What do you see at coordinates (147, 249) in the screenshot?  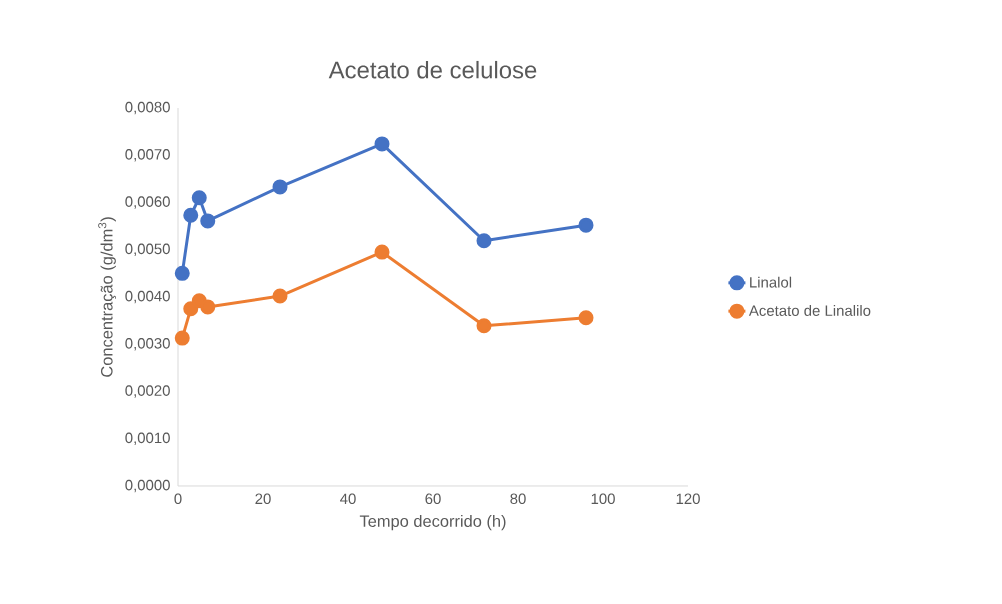 I see `y-tick-label: 0,0050` at bounding box center [147, 249].